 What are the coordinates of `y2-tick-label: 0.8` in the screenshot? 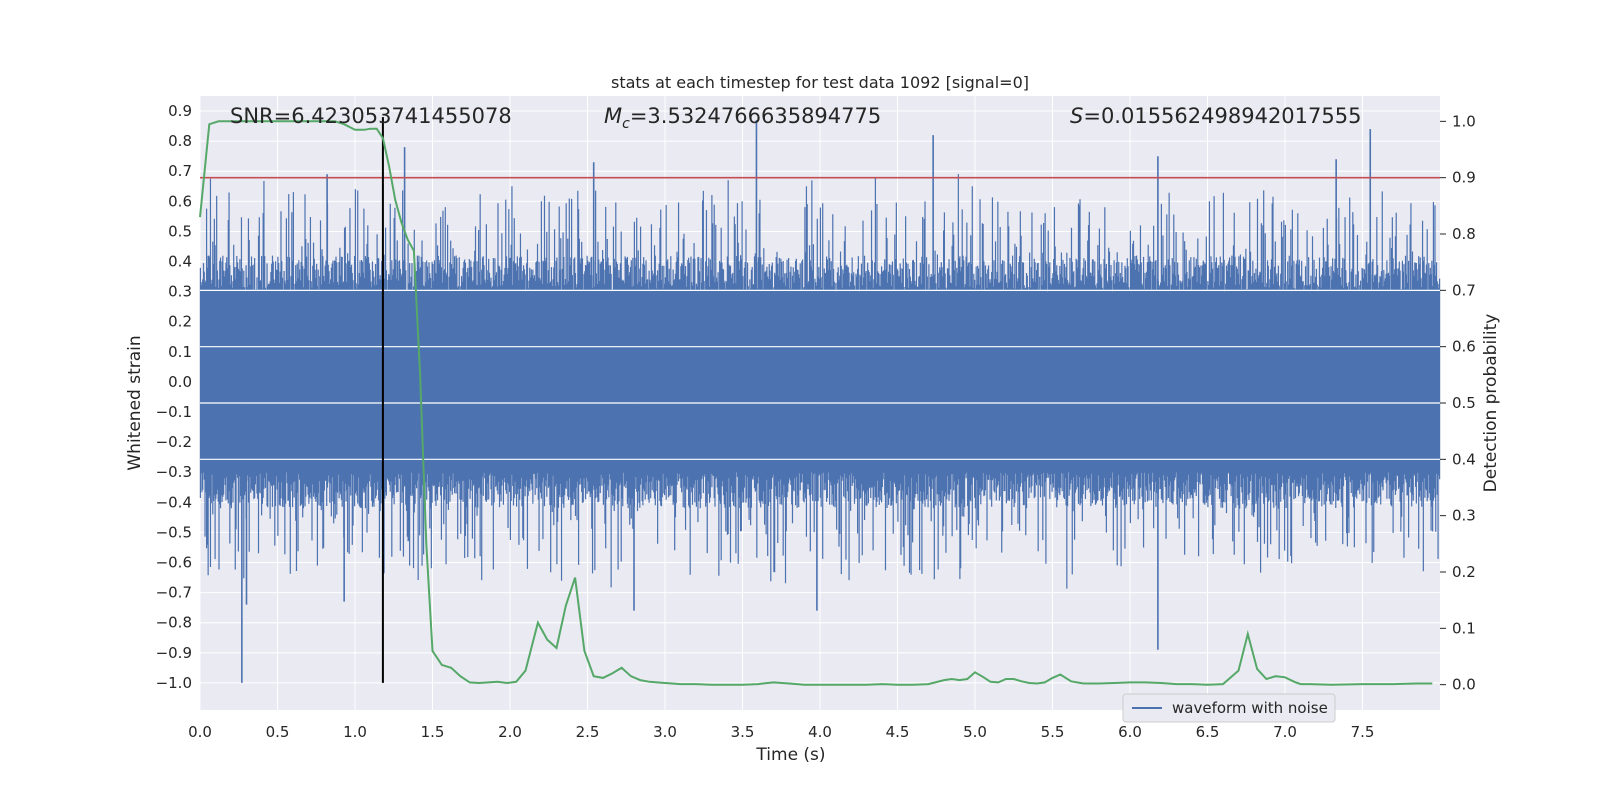 It's located at (1464, 234).